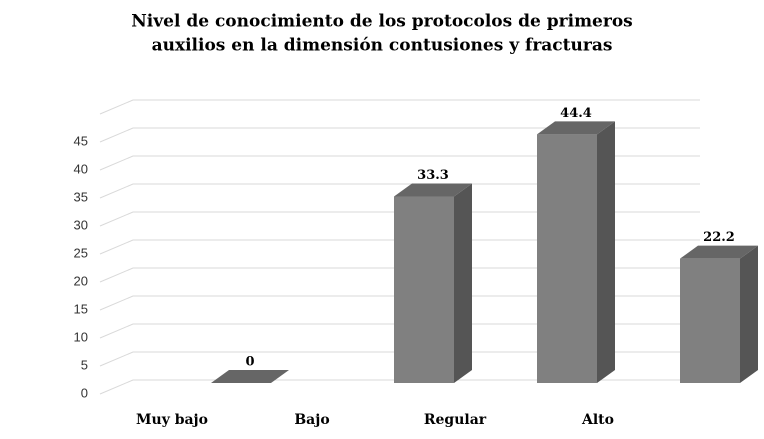  Describe the element at coordinates (81, 224) in the screenshot. I see `y-tick-label: 30` at that location.